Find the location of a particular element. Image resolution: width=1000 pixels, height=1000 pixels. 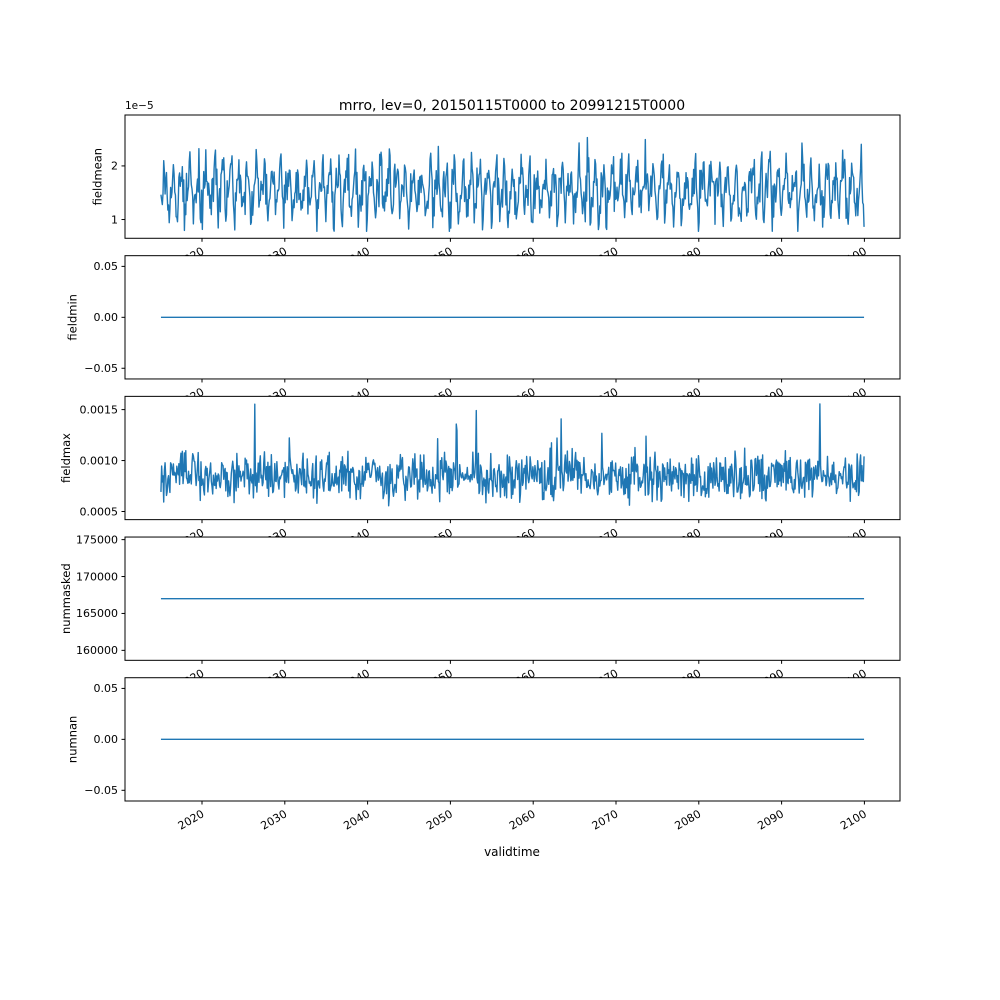

x-axis-label: validtime is located at coordinates (512, 852).